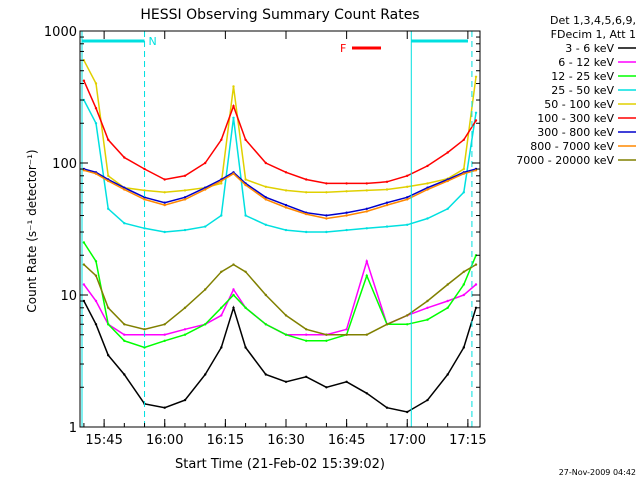  What do you see at coordinates (593, 34) in the screenshot?
I see `legend-header-line-2: FDecim 1, Att 1` at bounding box center [593, 34].